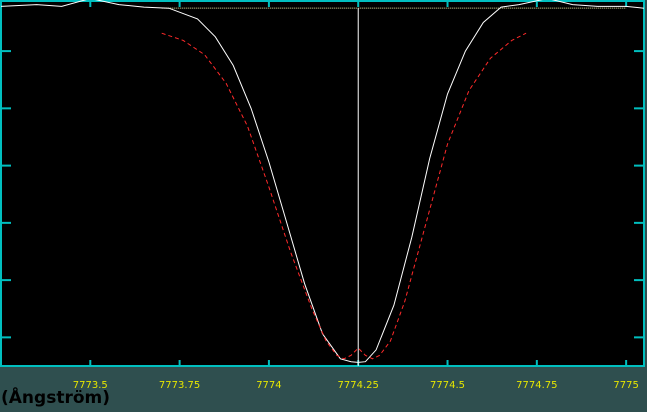  Describe the element at coordinates (625, 385) in the screenshot. I see `x-tick-label: 7775` at that location.